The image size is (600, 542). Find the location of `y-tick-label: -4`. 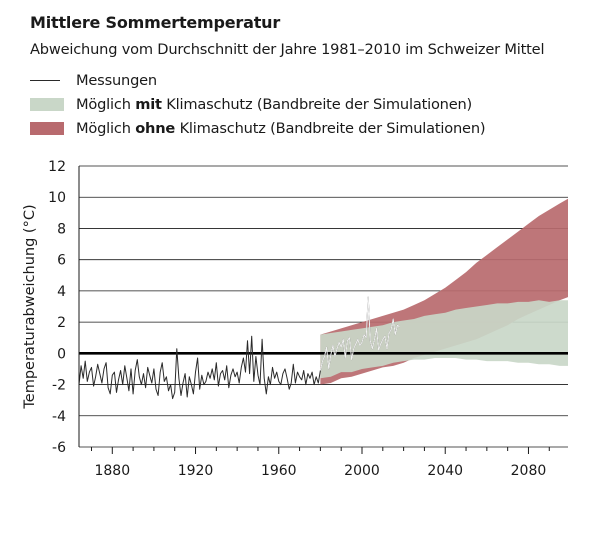

y-tick-label: -4 is located at coordinates (59, 417).